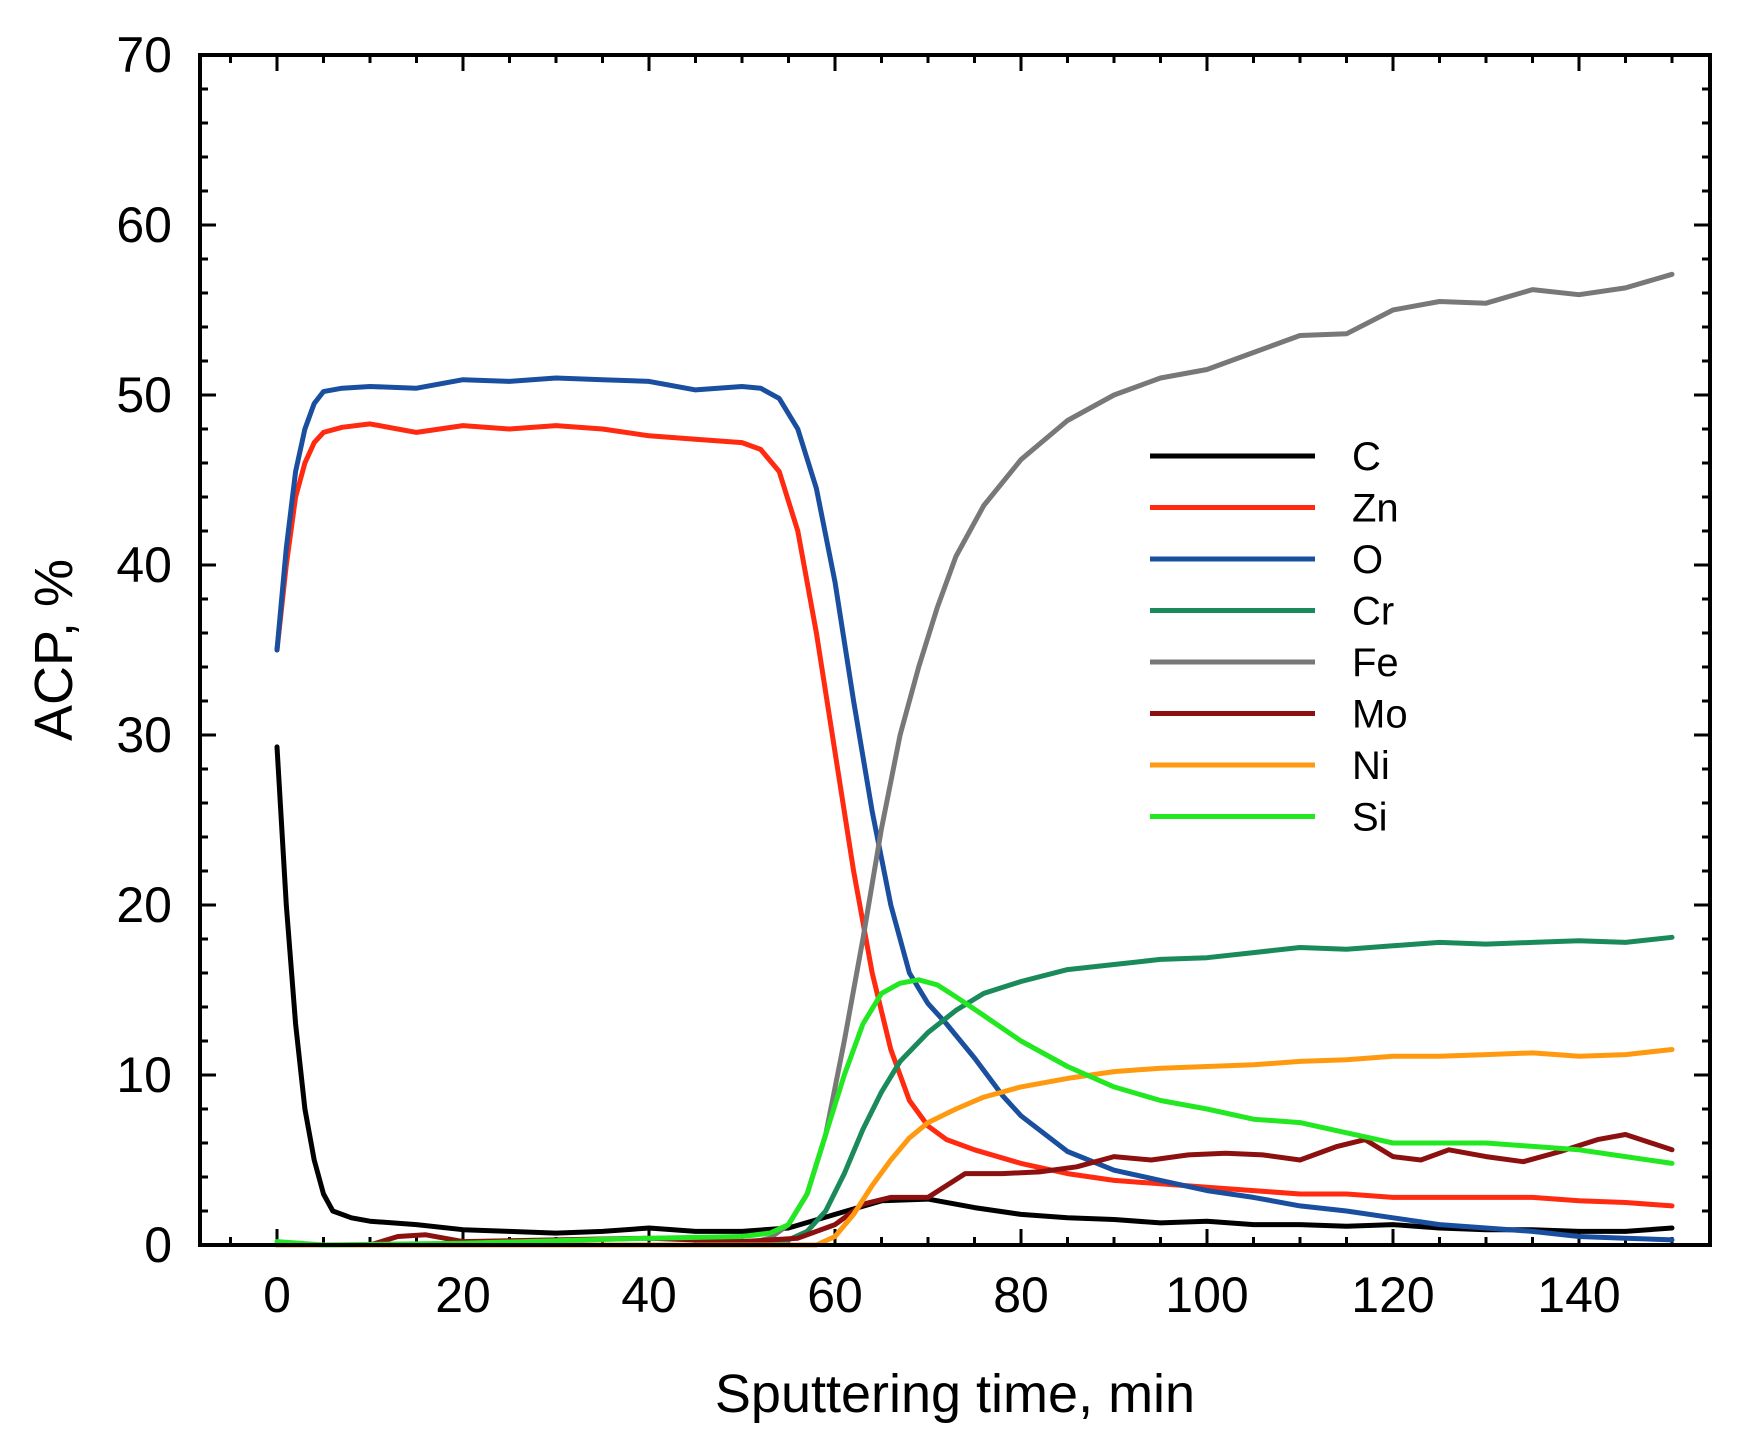 The image size is (1759, 1455). Describe the element at coordinates (1375, 663) in the screenshot. I see `legend-label-fe: Fe` at that location.